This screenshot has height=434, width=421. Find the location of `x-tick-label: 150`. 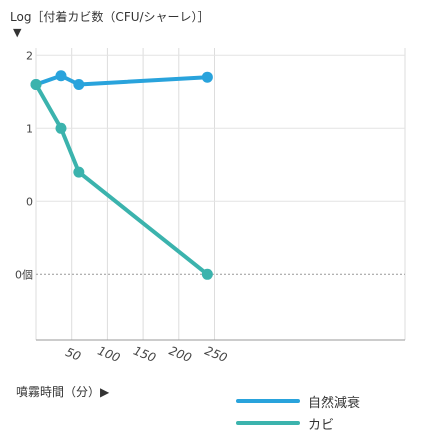

x-tick-label: 150 is located at coordinates (144, 355).